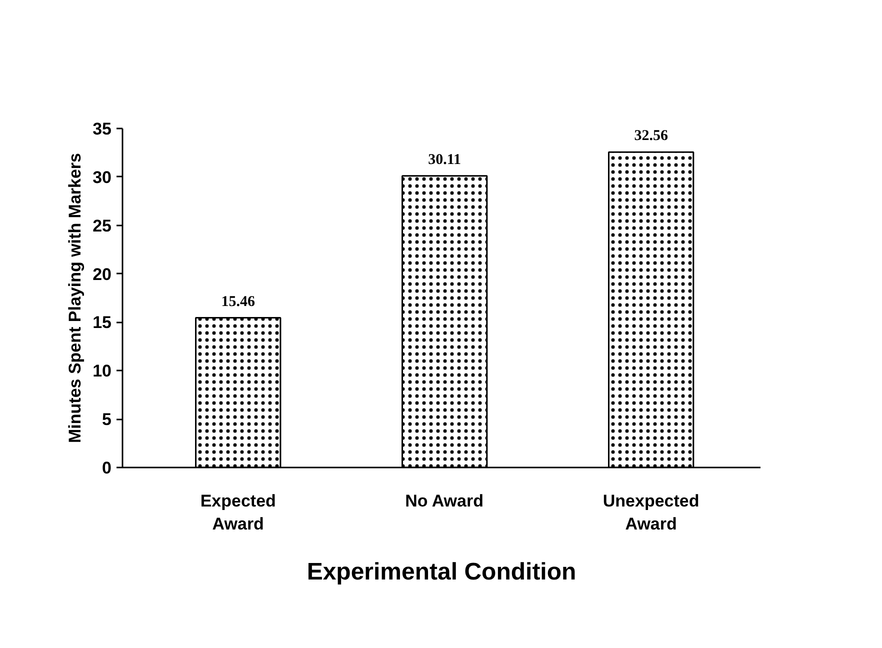  Describe the element at coordinates (441, 572) in the screenshot. I see `x-axis-title: Experimental Condition` at that location.